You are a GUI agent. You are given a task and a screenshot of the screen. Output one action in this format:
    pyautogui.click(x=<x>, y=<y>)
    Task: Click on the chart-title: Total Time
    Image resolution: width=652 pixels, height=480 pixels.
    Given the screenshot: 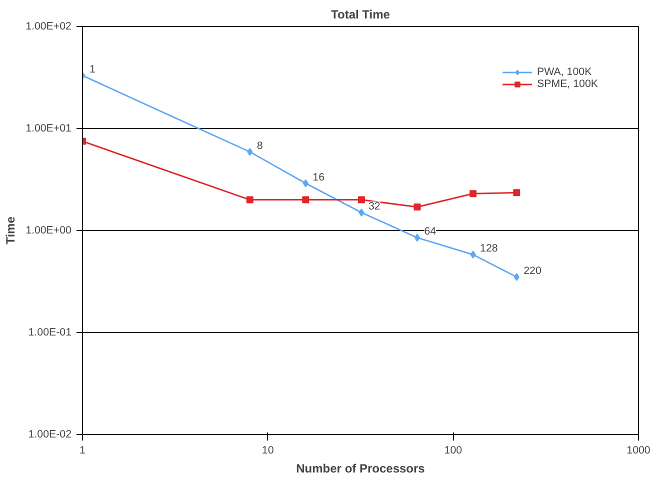 What is the action you would take?
    pyautogui.click(x=360, y=15)
    